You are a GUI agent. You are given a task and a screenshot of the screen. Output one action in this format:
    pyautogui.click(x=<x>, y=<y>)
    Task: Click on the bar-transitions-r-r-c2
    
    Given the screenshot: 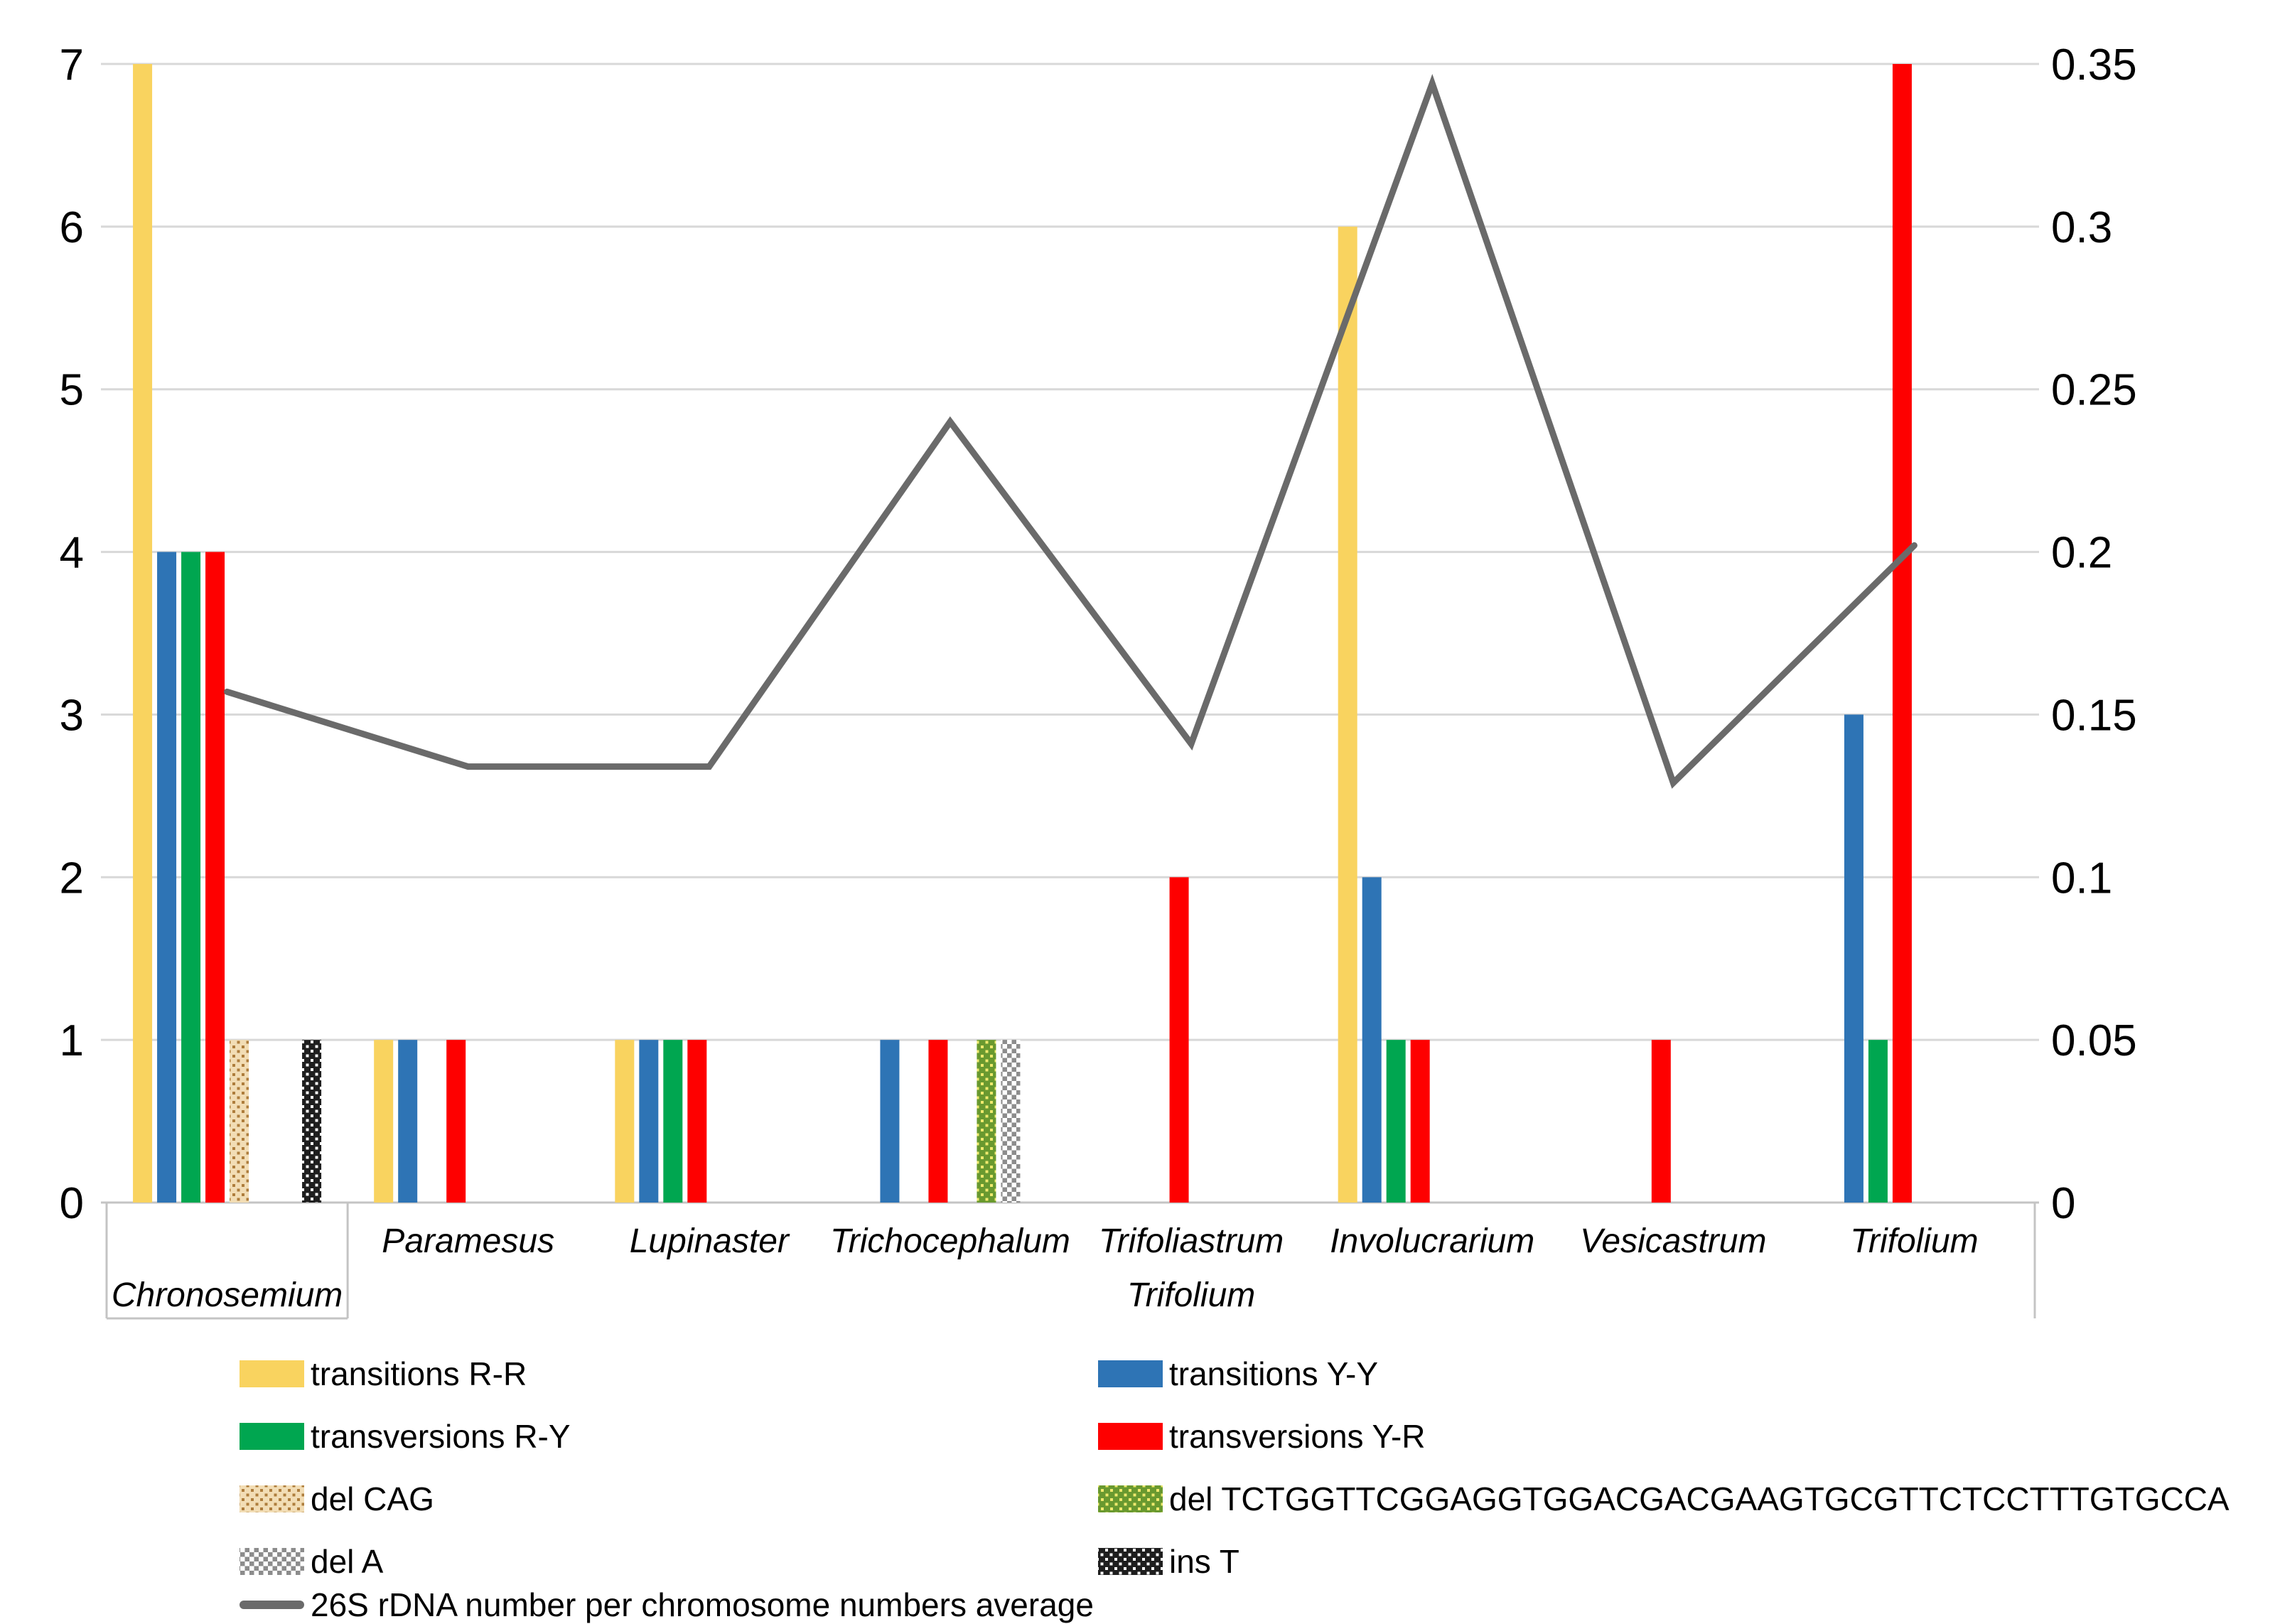 What is the action you would take?
    pyautogui.click(x=625, y=1121)
    